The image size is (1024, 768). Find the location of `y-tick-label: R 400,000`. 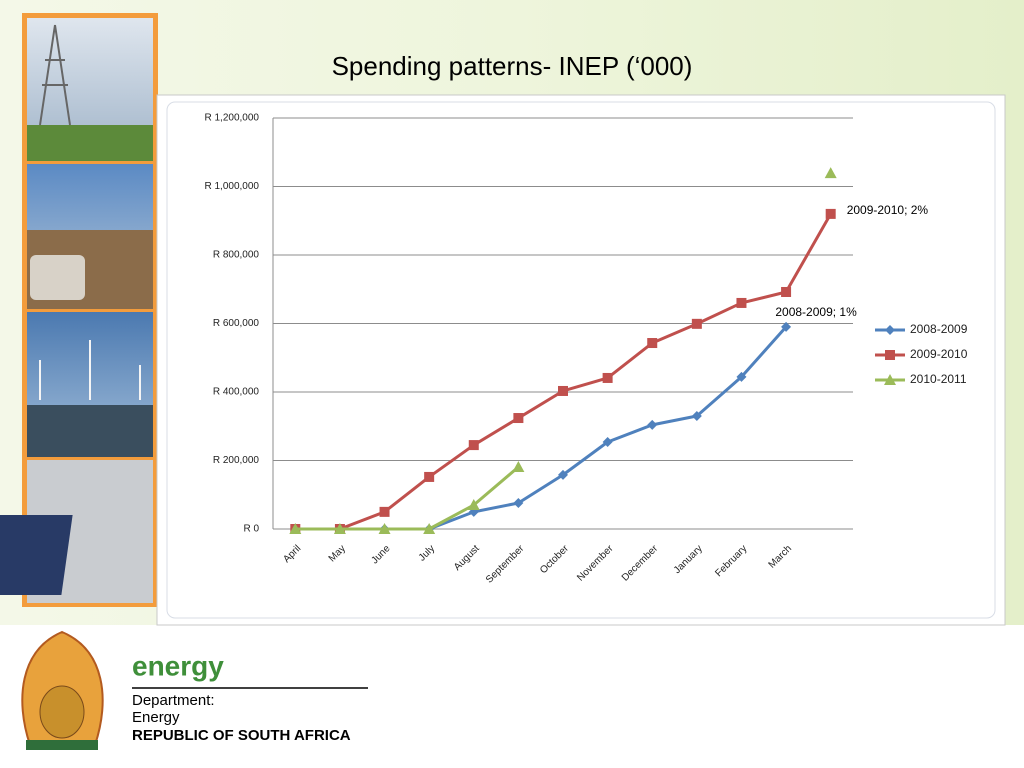

y-tick-label: R 400,000 is located at coordinates (236, 392).